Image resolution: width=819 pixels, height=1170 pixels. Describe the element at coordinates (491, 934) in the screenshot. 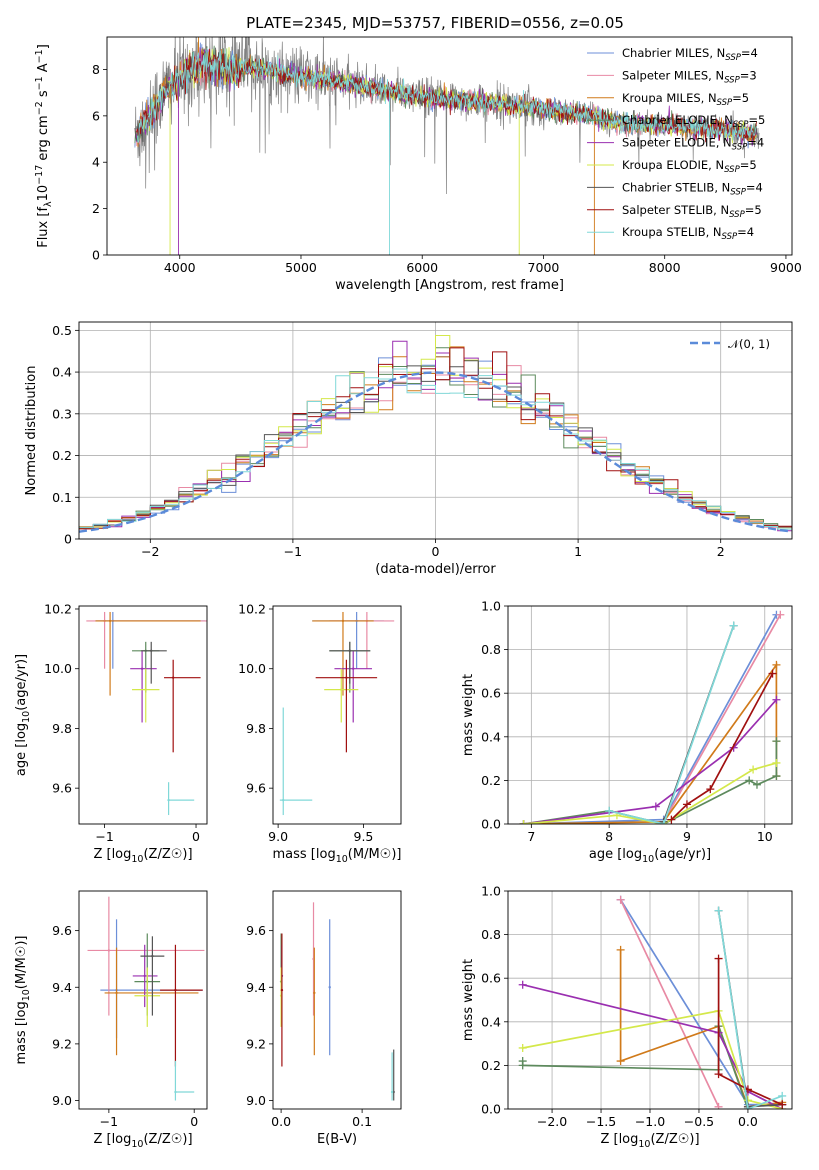

I see `weight-vs-Z-ytick-label: 0.8` at that location.